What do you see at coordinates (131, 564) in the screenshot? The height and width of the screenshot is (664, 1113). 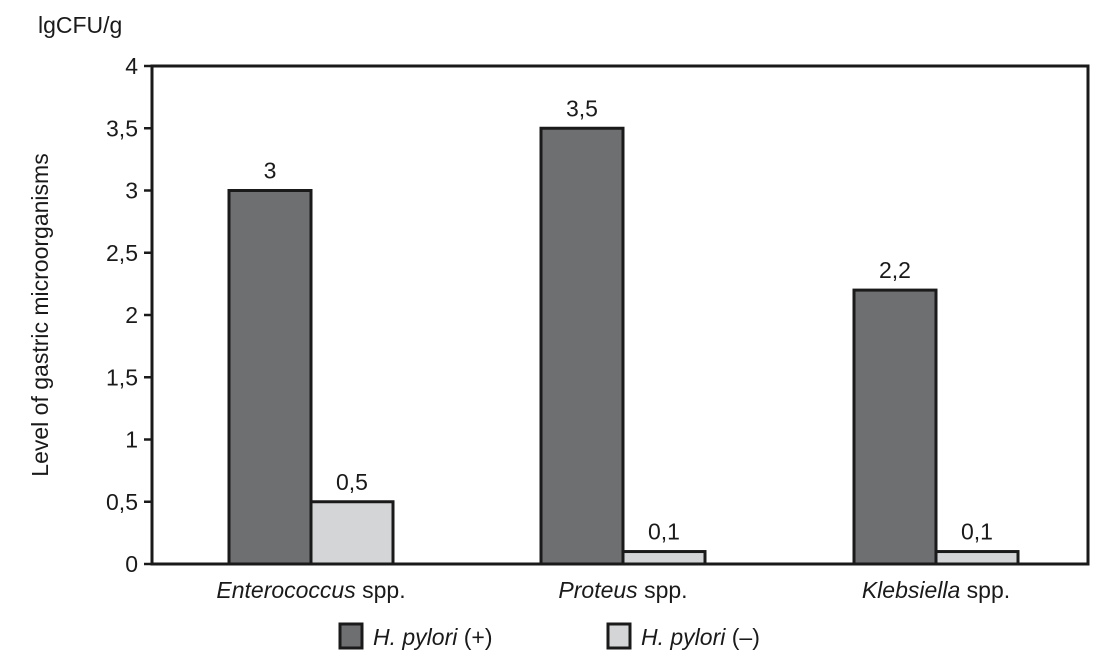 I see `y-tick-label: 0` at bounding box center [131, 564].